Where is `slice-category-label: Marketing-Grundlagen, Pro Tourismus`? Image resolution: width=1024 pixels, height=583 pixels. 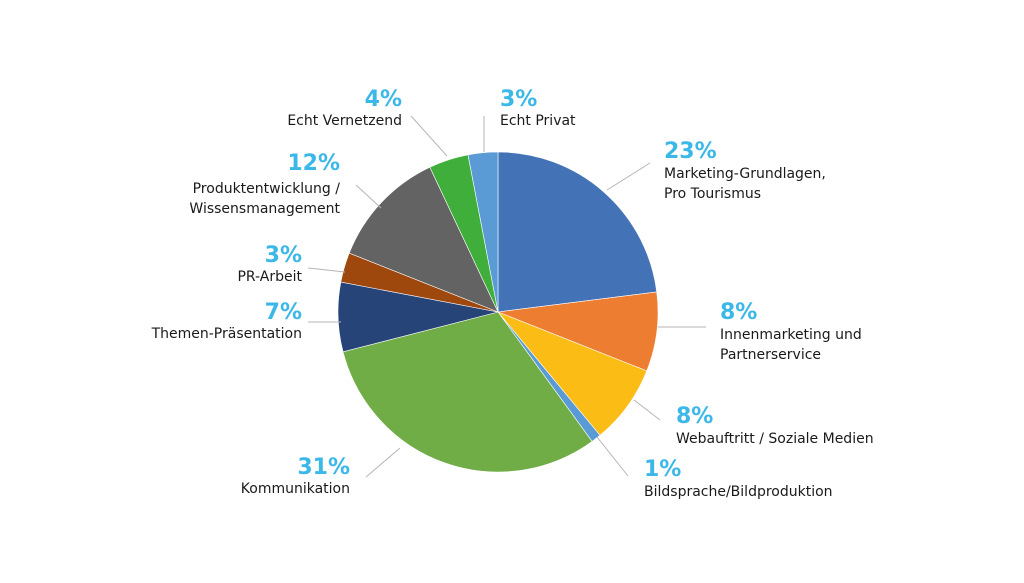 slice-category-label: Marketing-Grundlagen, Pro Tourismus is located at coordinates (745, 184).